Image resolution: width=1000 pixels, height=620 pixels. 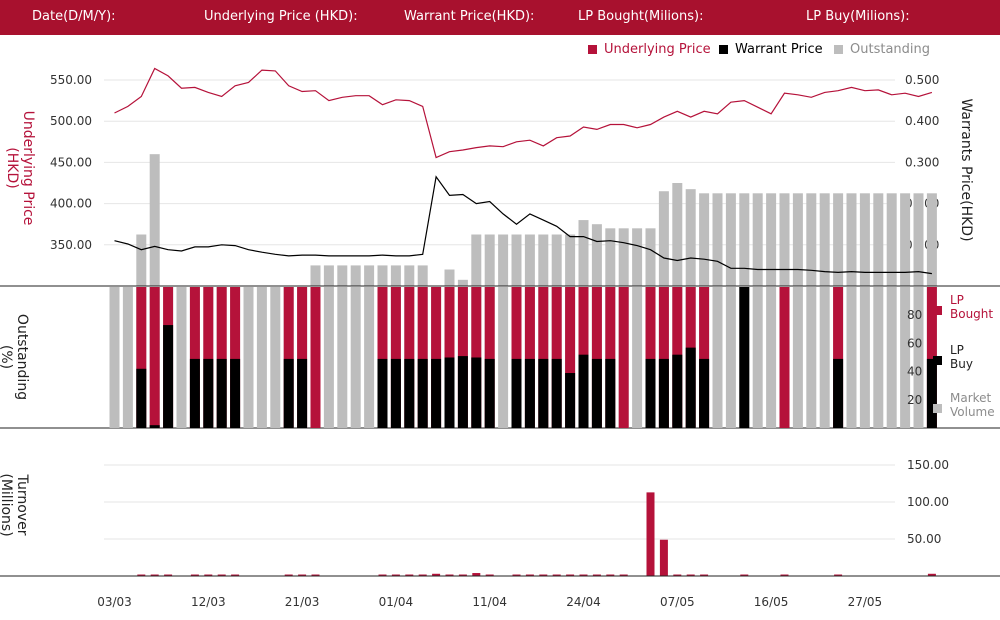 I want to click on lp-buy-label: LP Buy(Milions):, so click(x=858, y=16).